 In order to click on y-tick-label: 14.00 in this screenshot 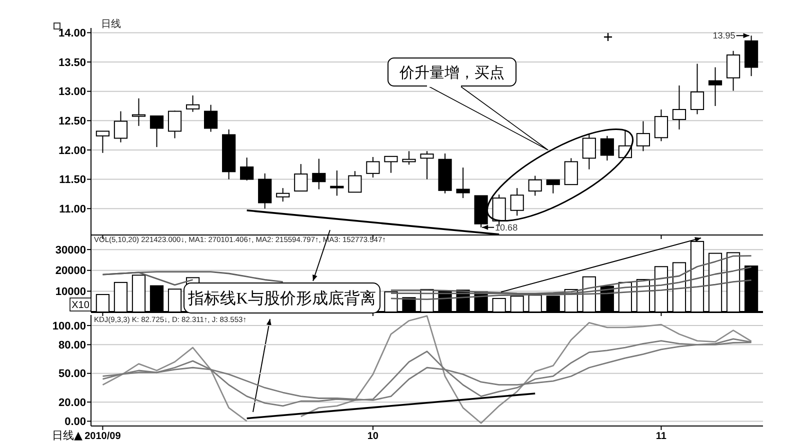, I will do `click(72, 34)`.